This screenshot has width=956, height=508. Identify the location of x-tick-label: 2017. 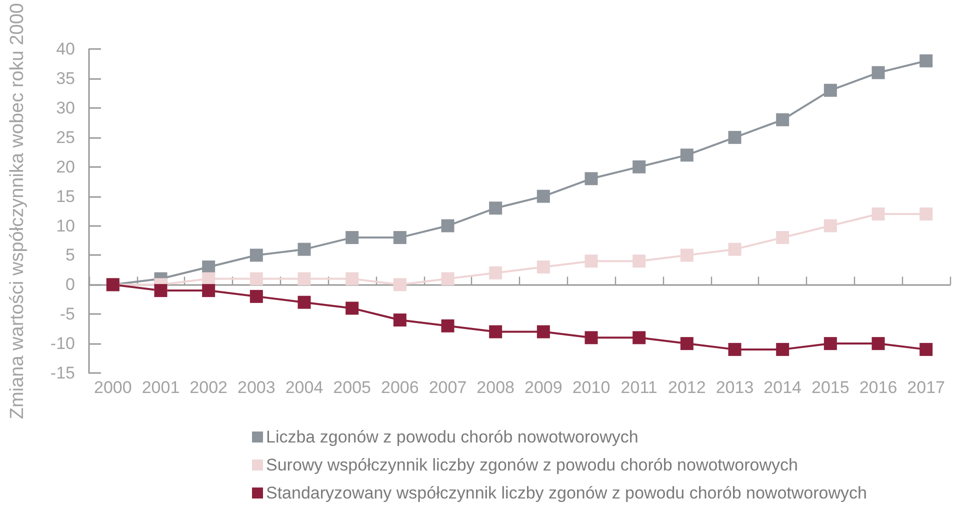
(926, 387).